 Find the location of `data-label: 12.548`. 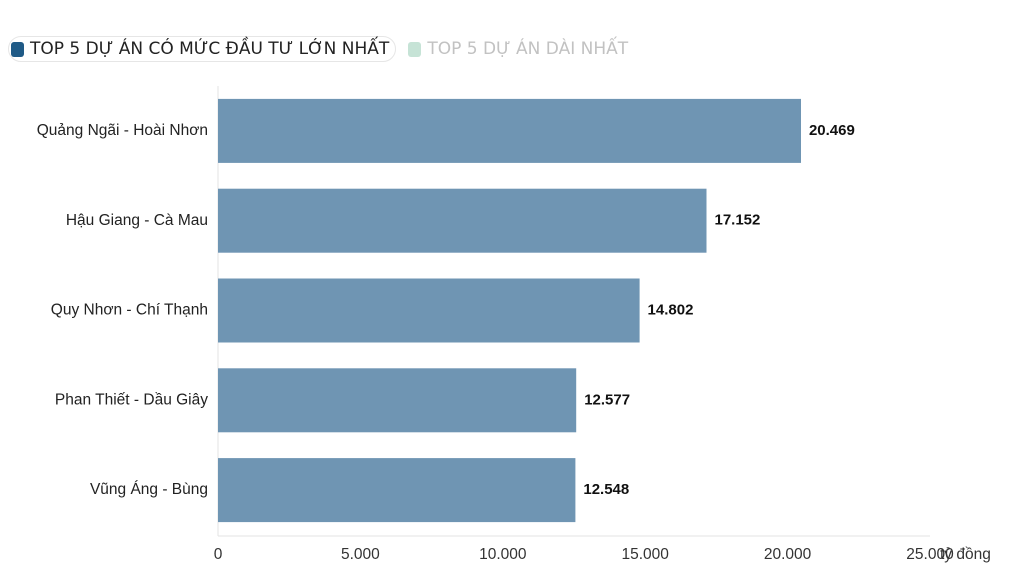

data-label: 12.548 is located at coordinates (606, 489).